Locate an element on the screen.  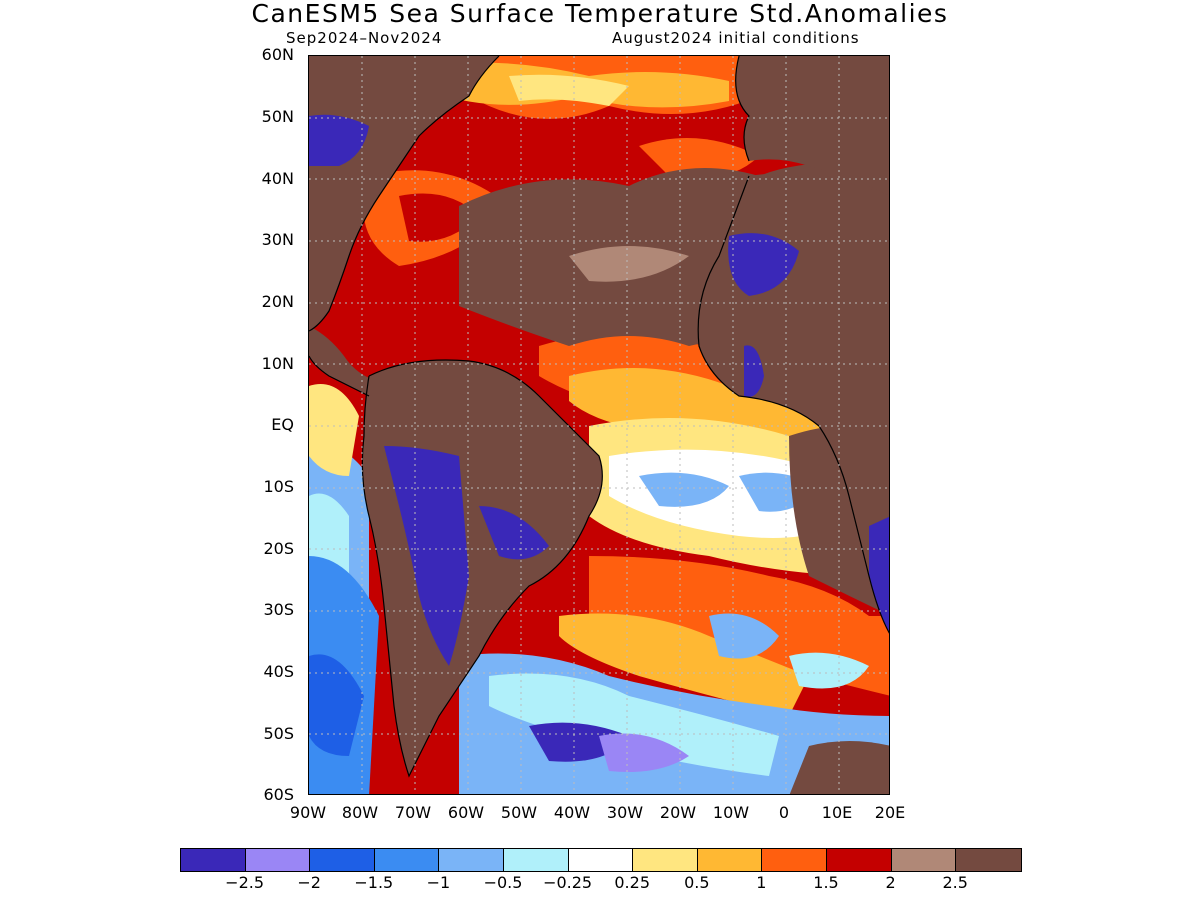
lat-label-50n: 50N is located at coordinates (277, 116).